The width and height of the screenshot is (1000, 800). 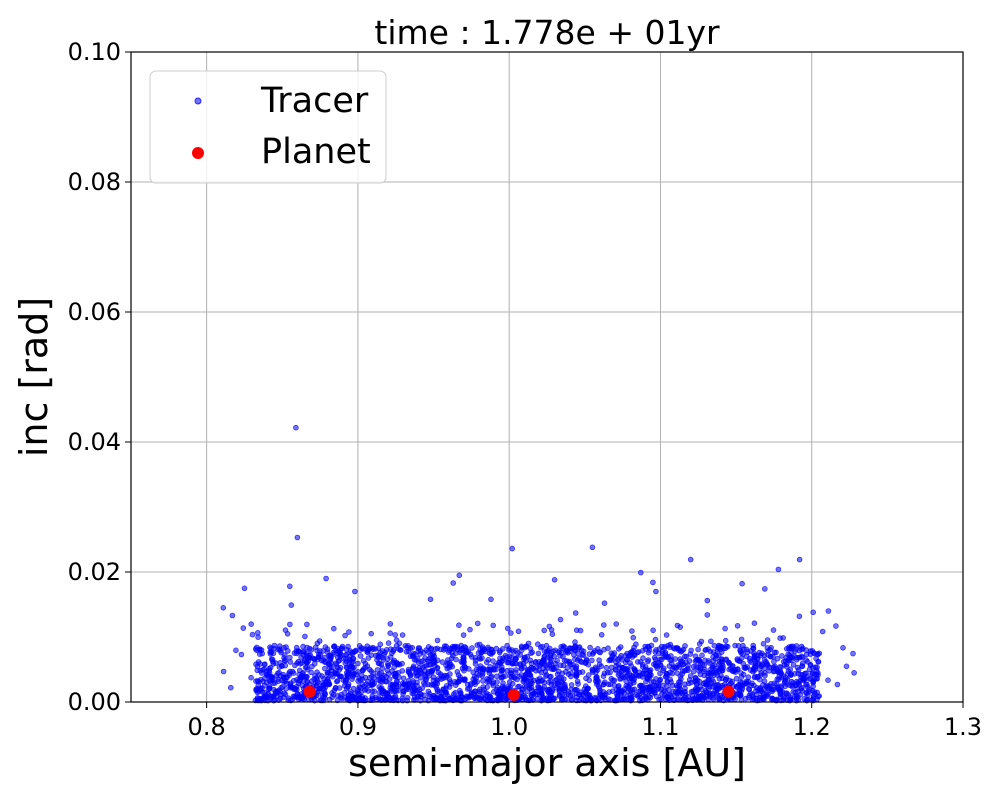 What do you see at coordinates (729, 692) in the screenshot?
I see `planet-point` at bounding box center [729, 692].